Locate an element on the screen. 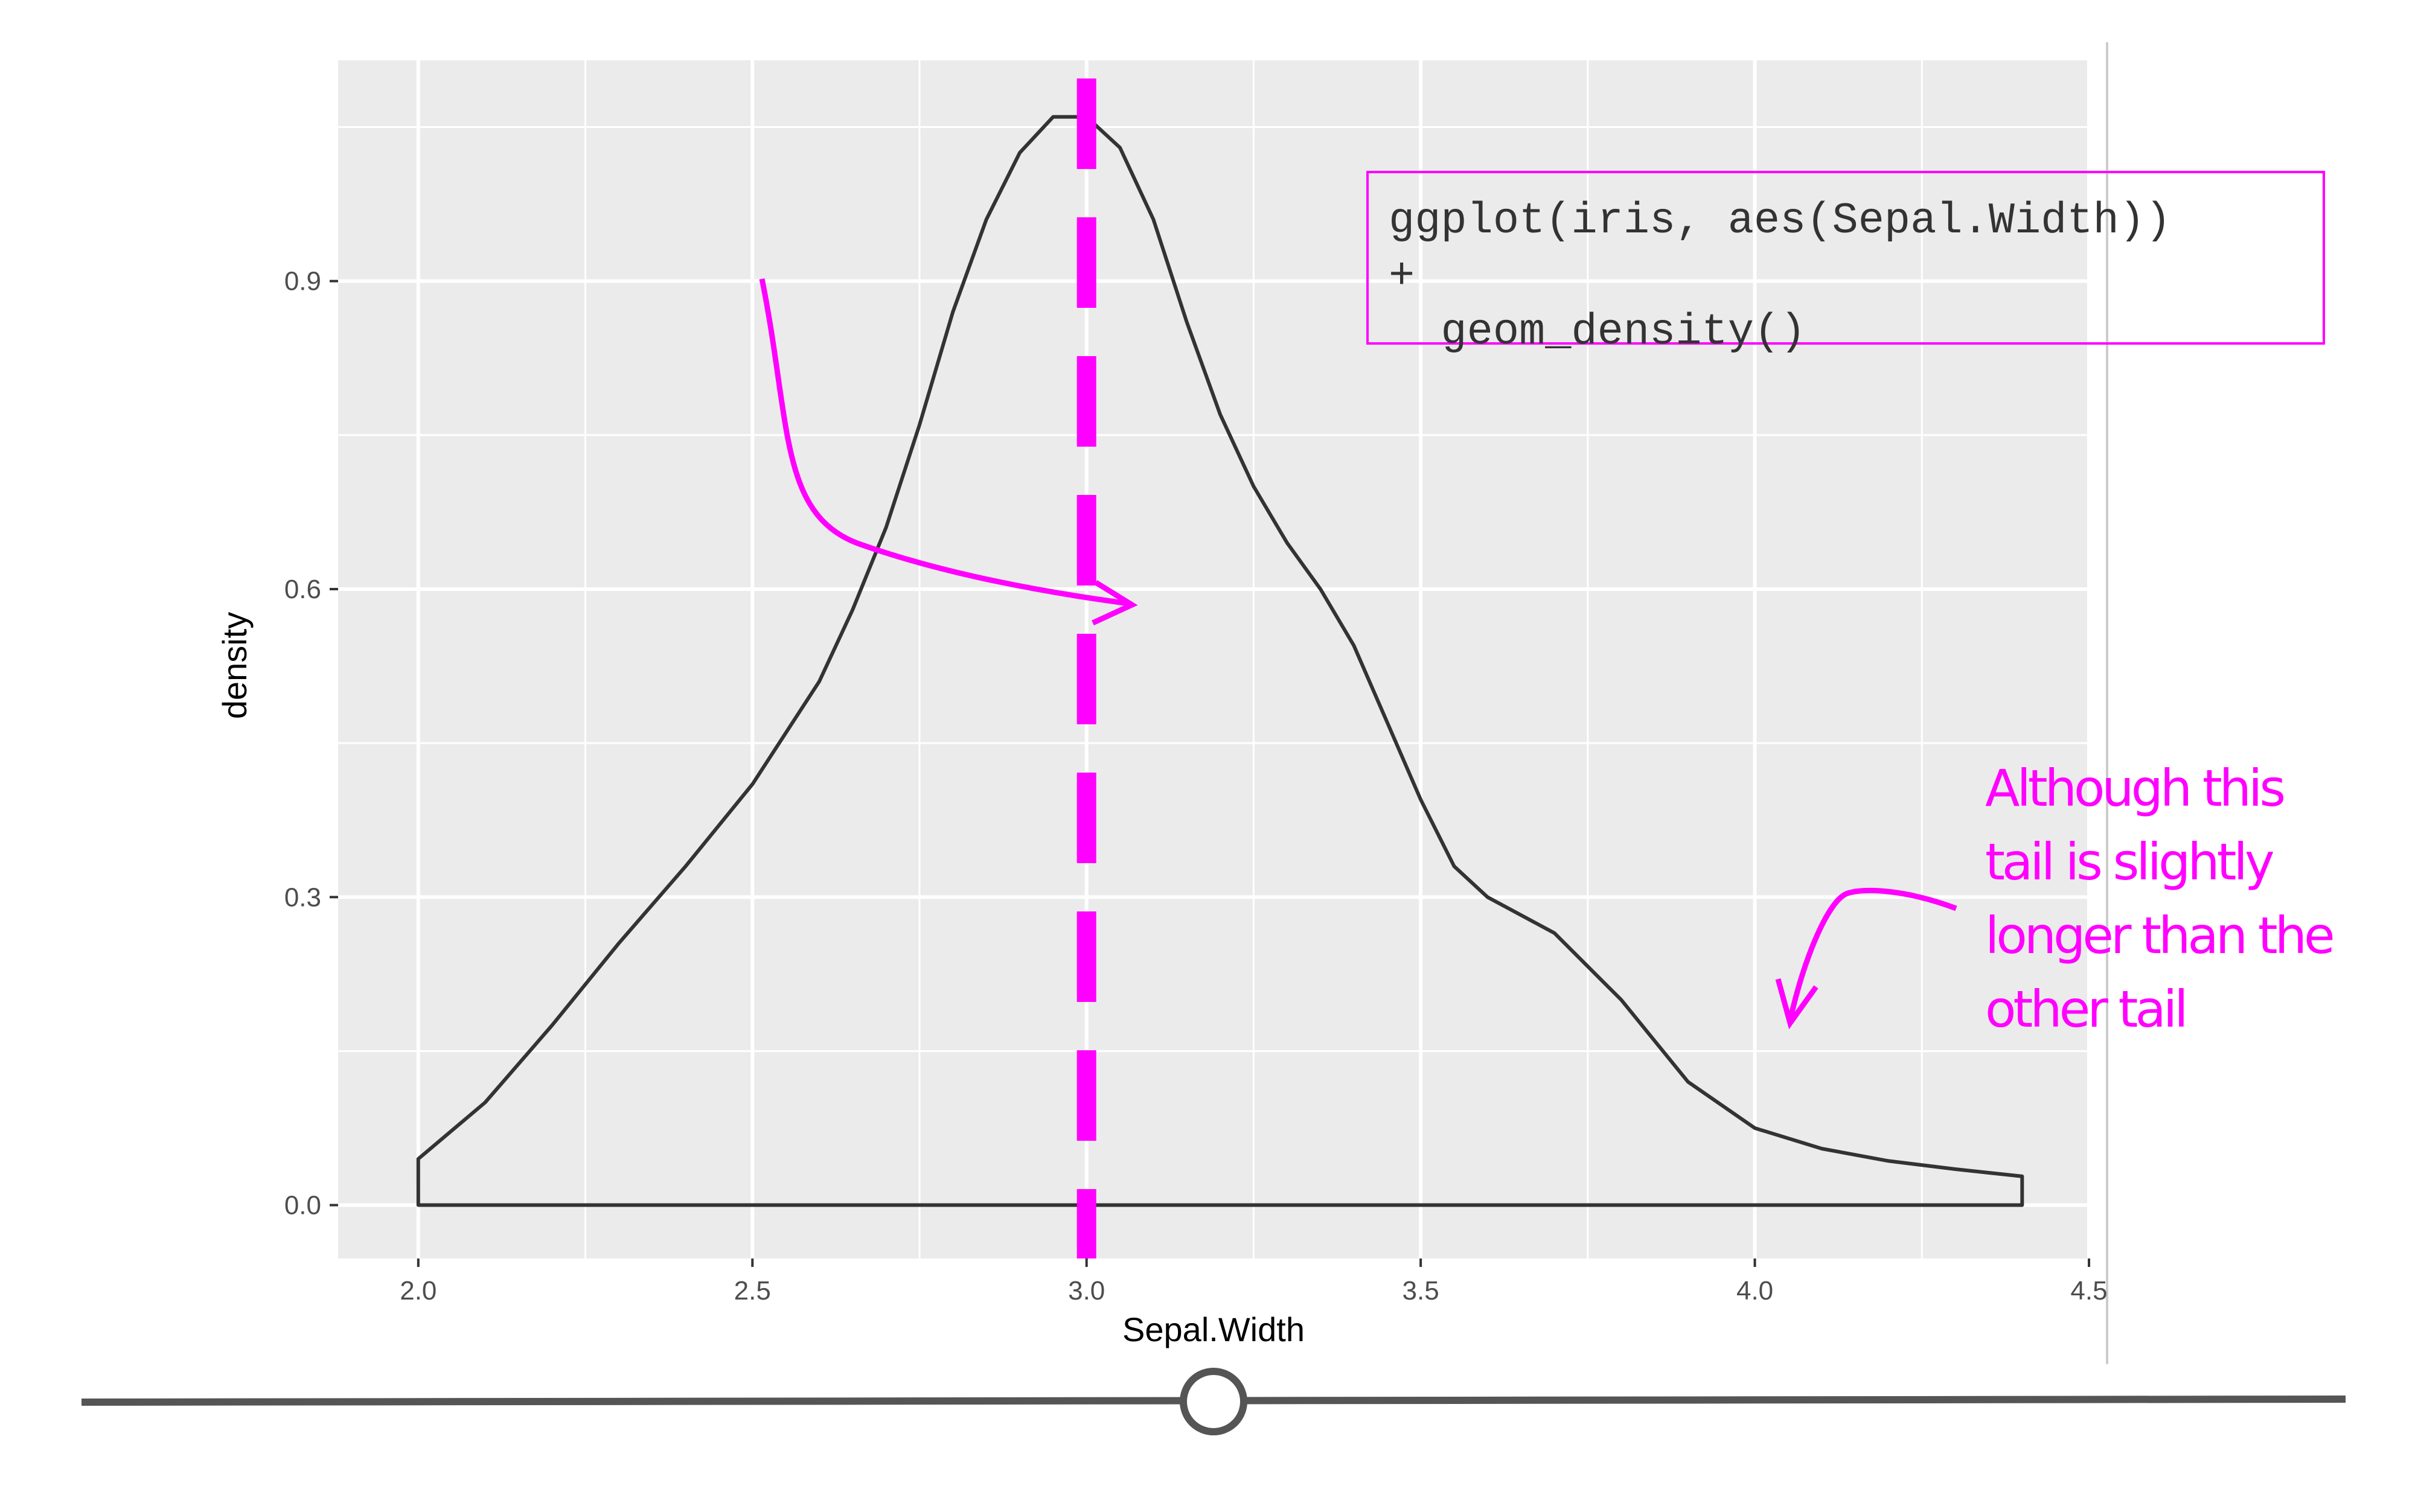 The width and height of the screenshot is (2415, 1512). y-tick-label: 0.9 is located at coordinates (302, 281).